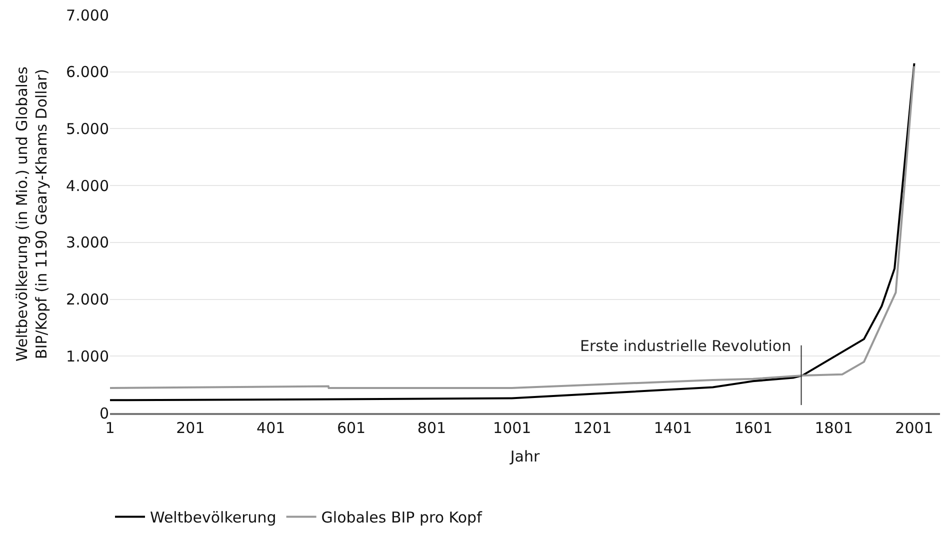  I want to click on x-tick-label: 801, so click(431, 428).